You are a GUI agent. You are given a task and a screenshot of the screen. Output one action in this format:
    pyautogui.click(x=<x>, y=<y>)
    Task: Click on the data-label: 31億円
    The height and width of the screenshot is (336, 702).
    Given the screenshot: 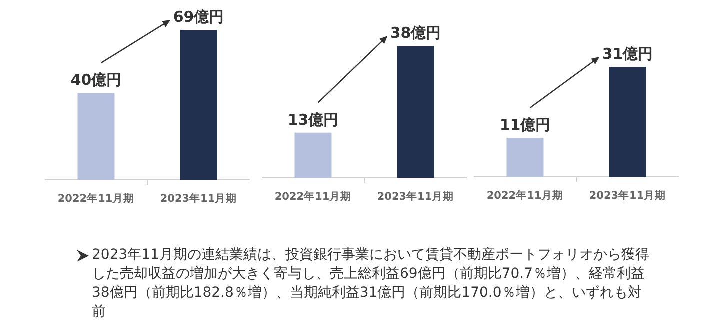 What is the action you would take?
    pyautogui.click(x=628, y=54)
    